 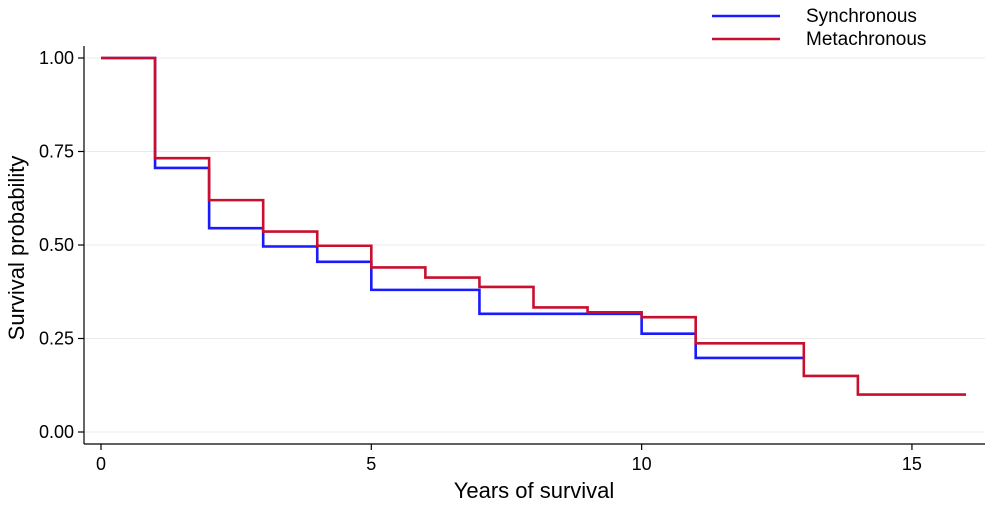 I want to click on x-axis-title: Years of survival, so click(x=534, y=490).